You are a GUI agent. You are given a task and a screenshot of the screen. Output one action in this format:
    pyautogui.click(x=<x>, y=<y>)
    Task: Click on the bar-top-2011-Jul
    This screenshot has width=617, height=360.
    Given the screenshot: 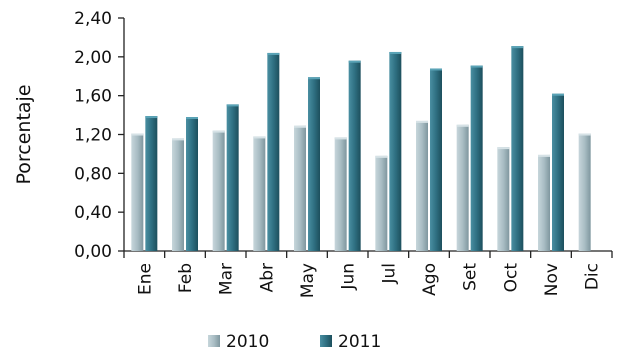 What is the action you would take?
    pyautogui.click(x=395, y=52)
    